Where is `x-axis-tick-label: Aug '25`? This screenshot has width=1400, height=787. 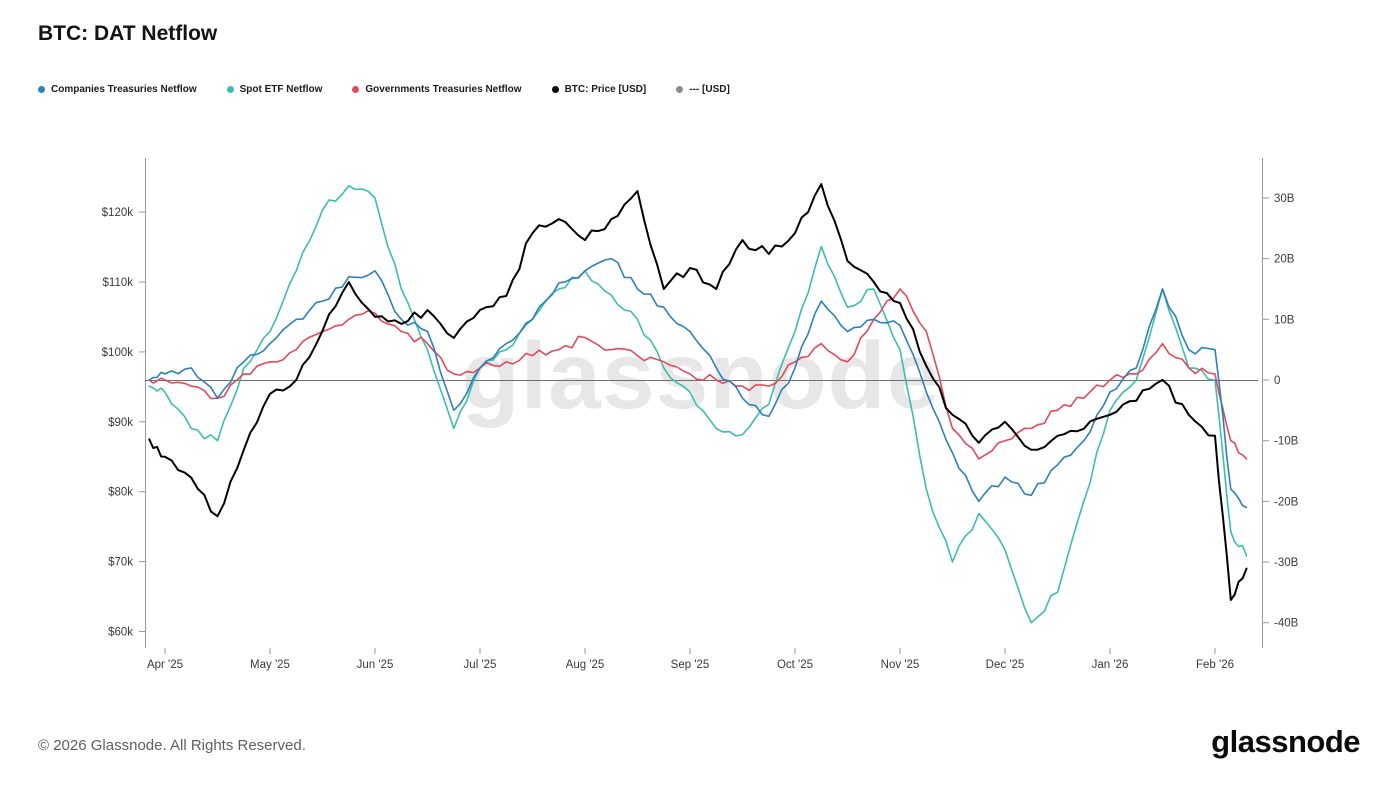
x-axis-tick-label: Aug '25 is located at coordinates (585, 665).